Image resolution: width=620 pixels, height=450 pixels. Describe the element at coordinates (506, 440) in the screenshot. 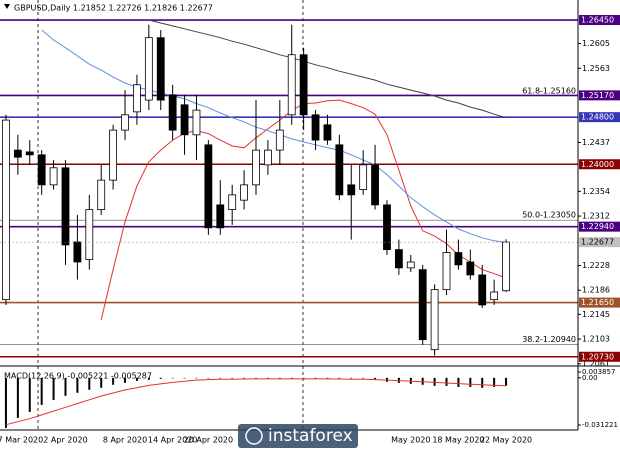

I see `x-tick-label: 22 May 2020` at that location.